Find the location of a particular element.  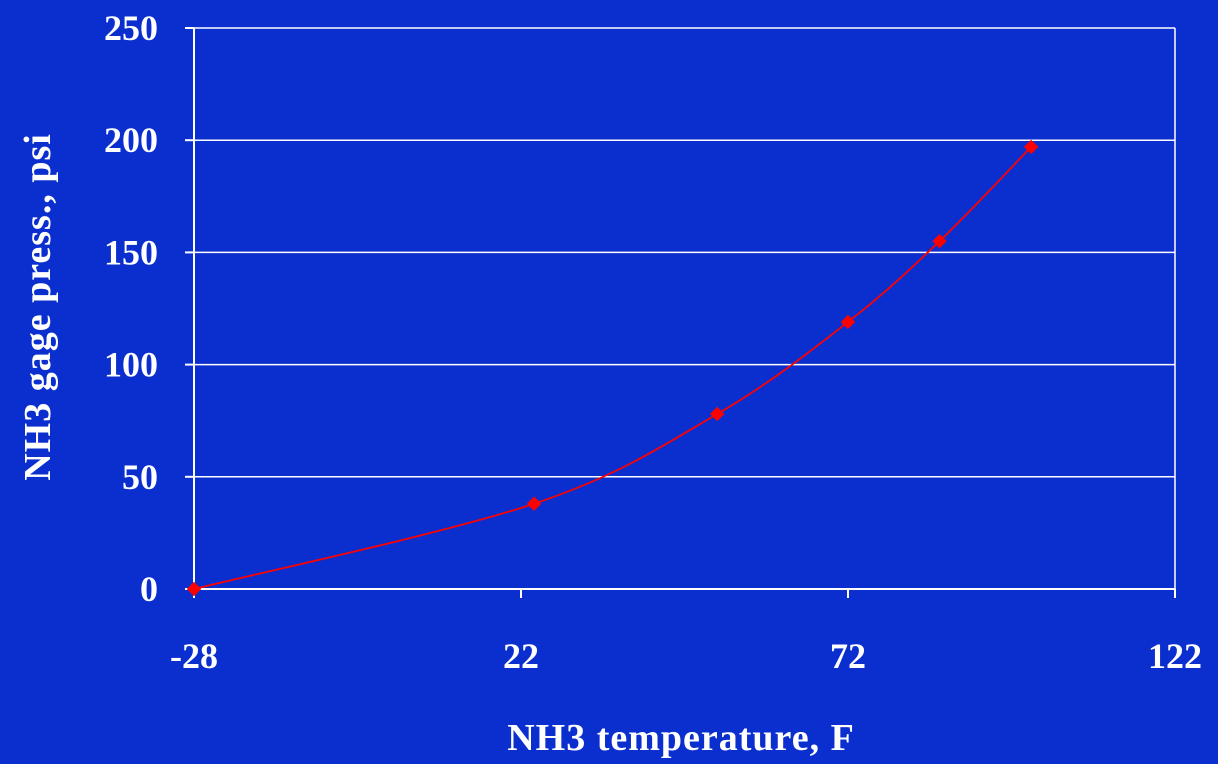

y-tick-label: 200 is located at coordinates (131, 140).